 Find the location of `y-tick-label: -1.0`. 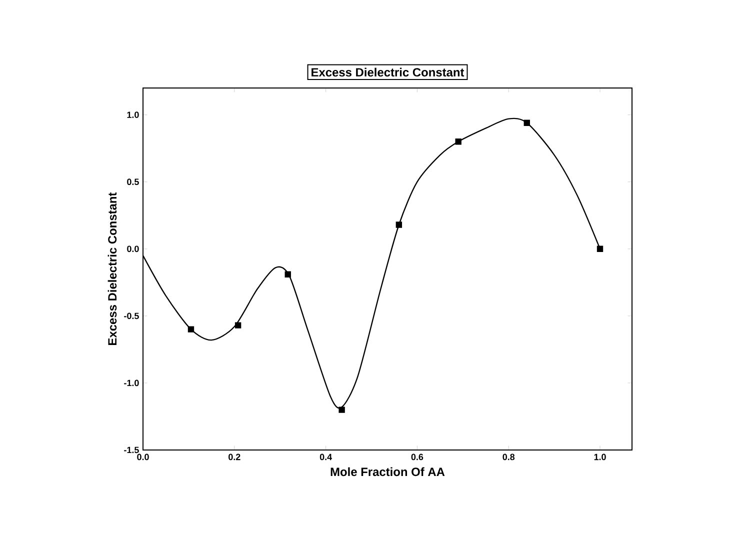

y-tick-label: -1.0 is located at coordinates (131, 383).